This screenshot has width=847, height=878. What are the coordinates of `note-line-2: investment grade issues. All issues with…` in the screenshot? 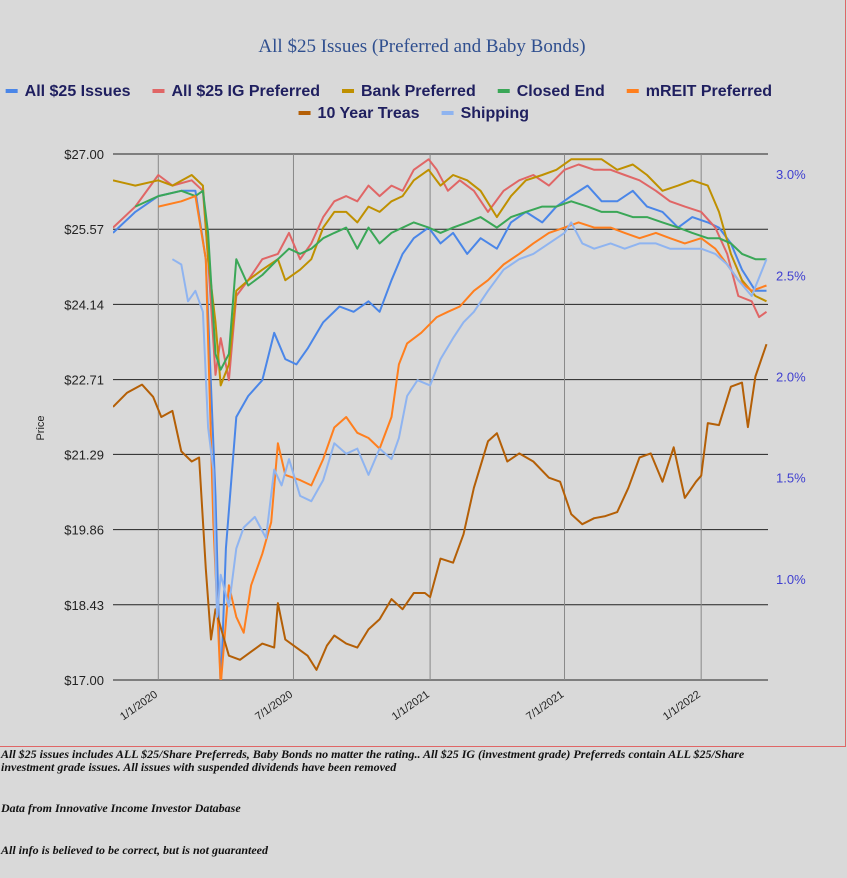 It's located at (199, 767).